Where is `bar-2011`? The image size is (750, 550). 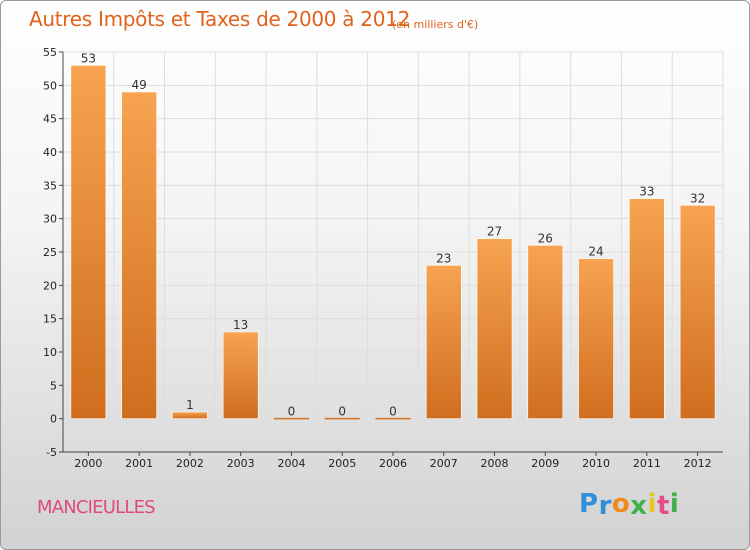
bar-2011 is located at coordinates (647, 308).